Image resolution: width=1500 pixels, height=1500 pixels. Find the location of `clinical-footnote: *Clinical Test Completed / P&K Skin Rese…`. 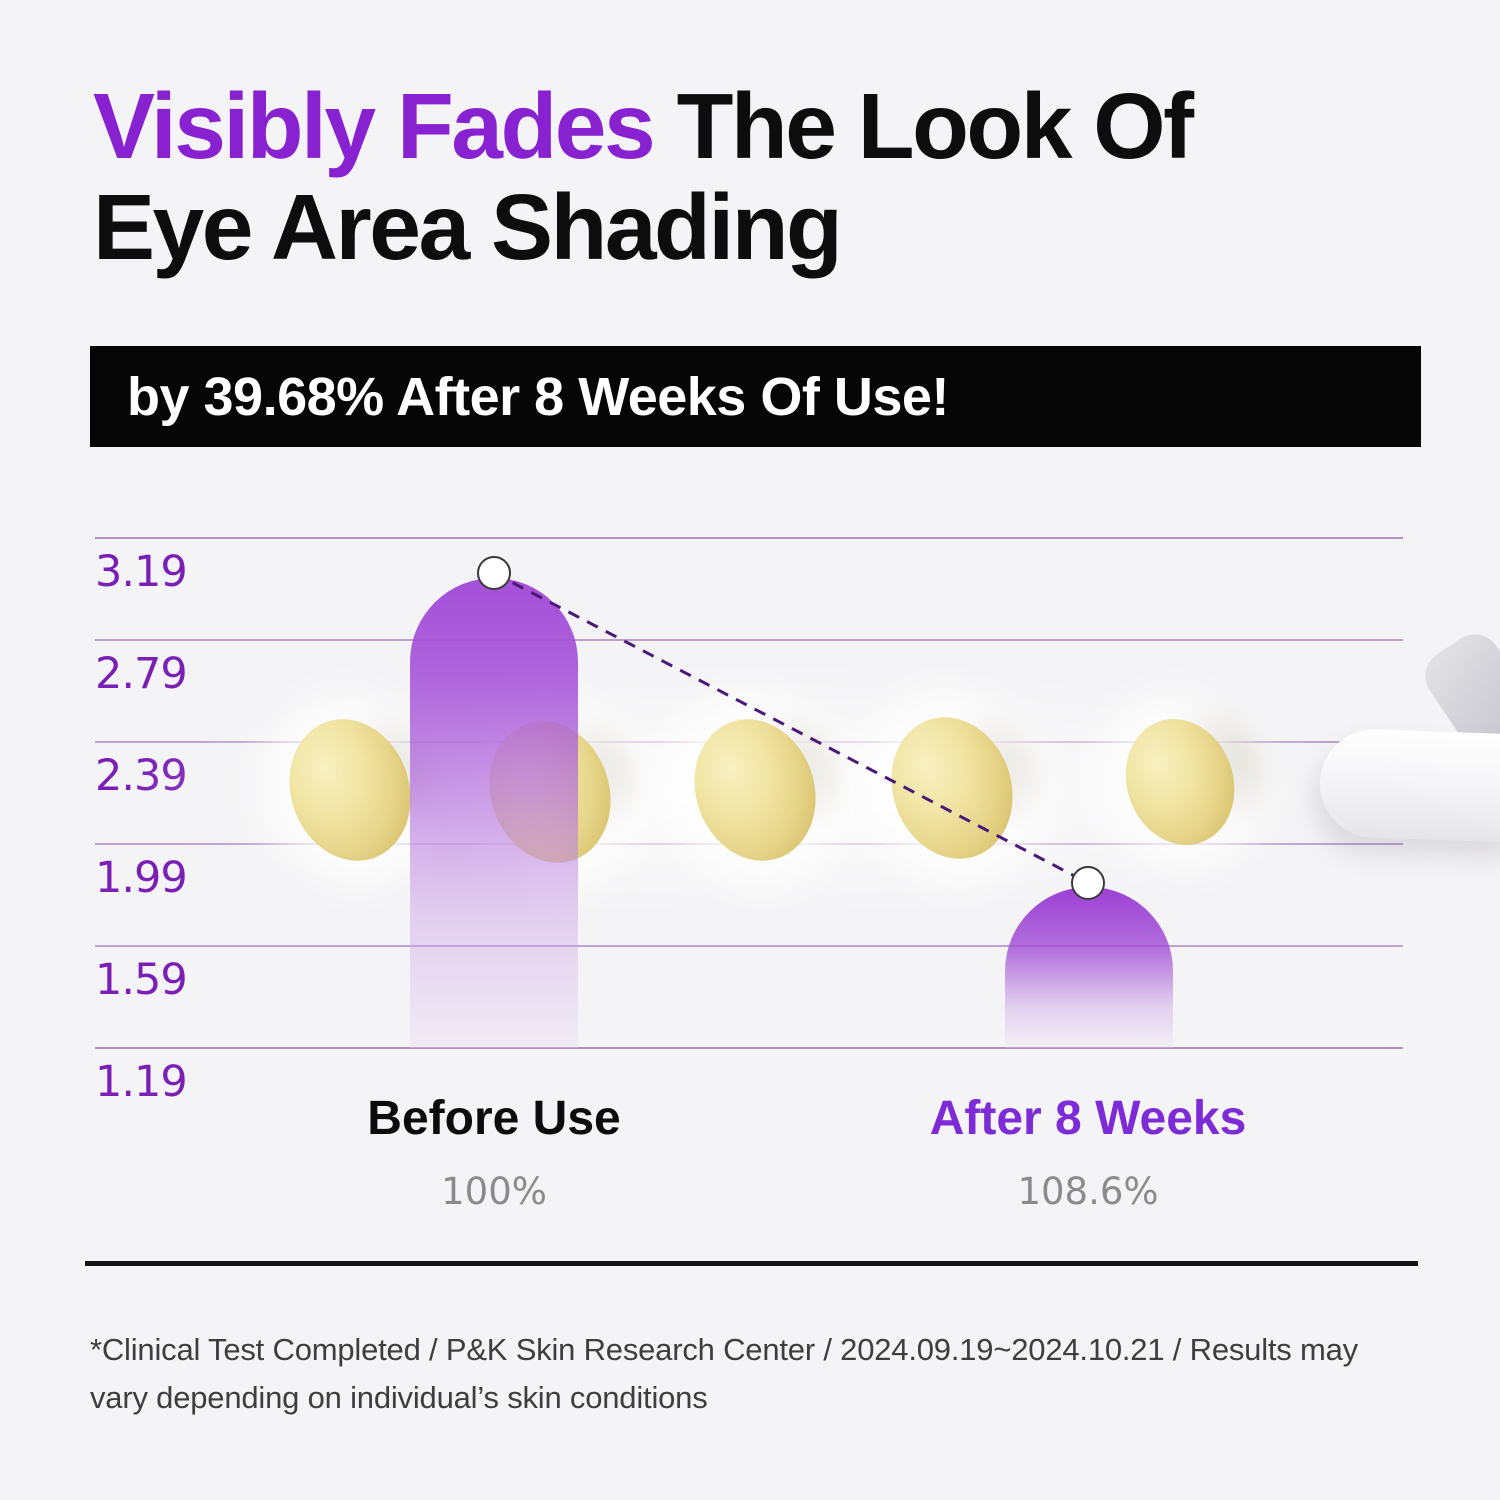

clinical-footnote: *Clinical Test Completed / P&K Skin Rese… is located at coordinates (724, 1374).